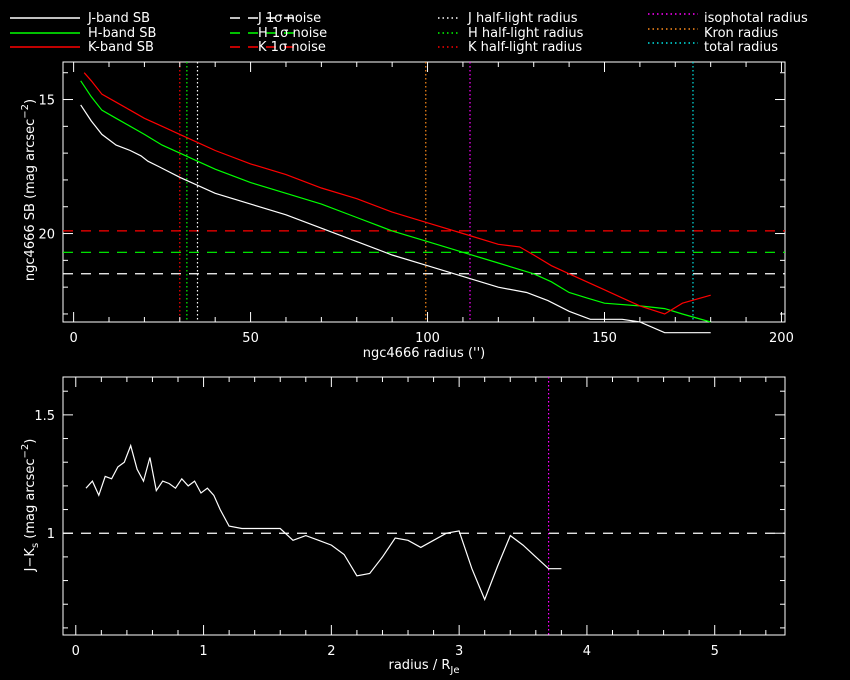  What do you see at coordinates (76, 651) in the screenshot?
I see `color-xtick-label: 0` at bounding box center [76, 651].